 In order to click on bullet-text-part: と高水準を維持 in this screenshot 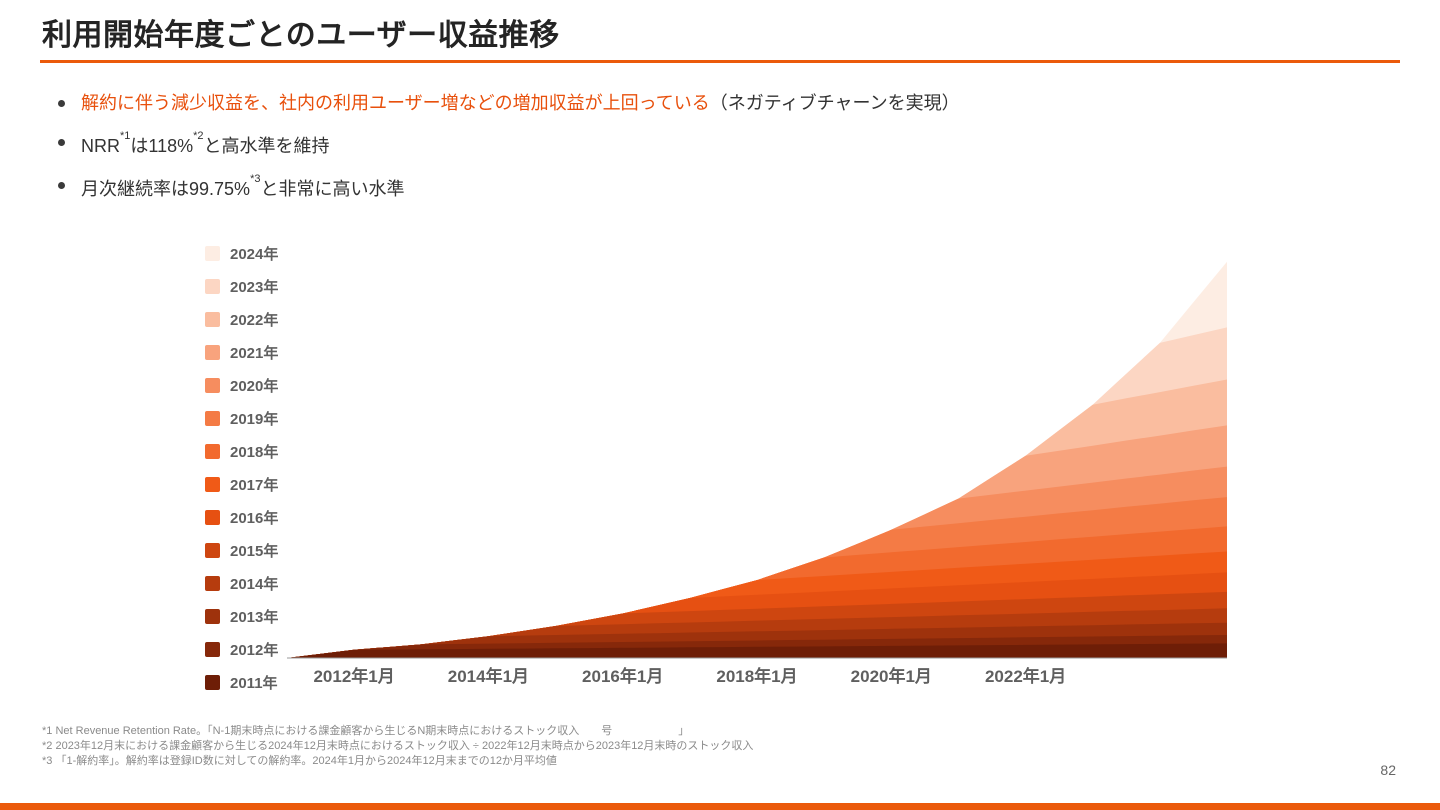, I will do `click(266, 146)`.